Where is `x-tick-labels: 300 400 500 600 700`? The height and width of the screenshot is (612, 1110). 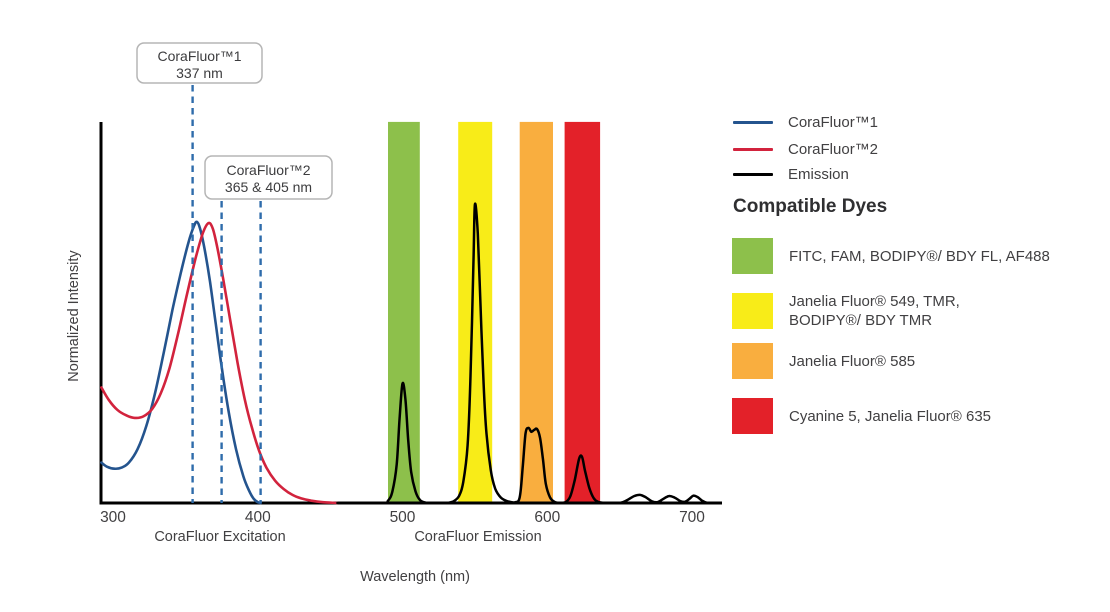
x-tick-labels: 300 400 500 600 700 is located at coordinates (402, 517).